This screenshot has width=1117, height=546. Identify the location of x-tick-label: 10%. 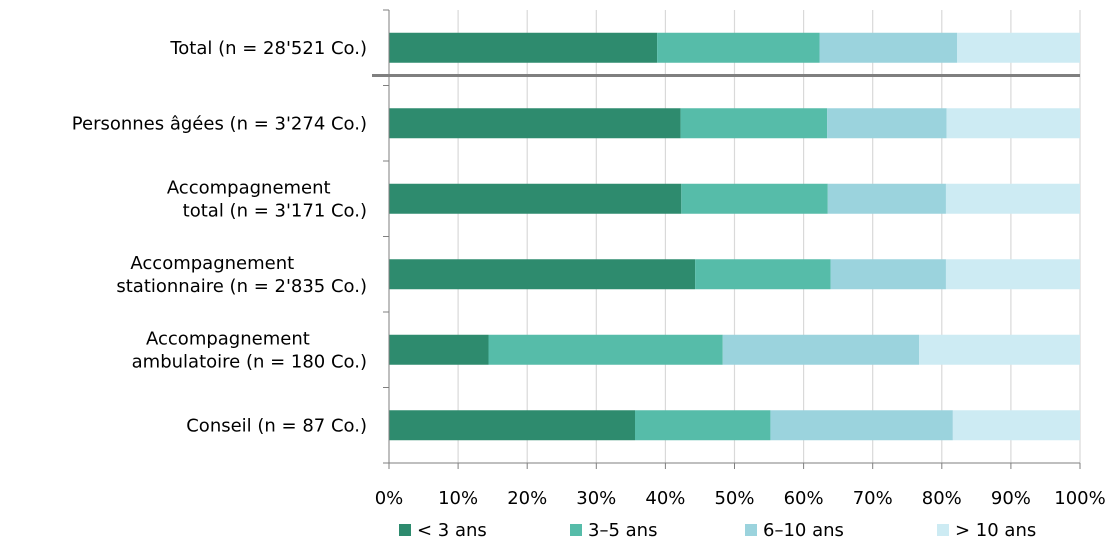
(458, 498).